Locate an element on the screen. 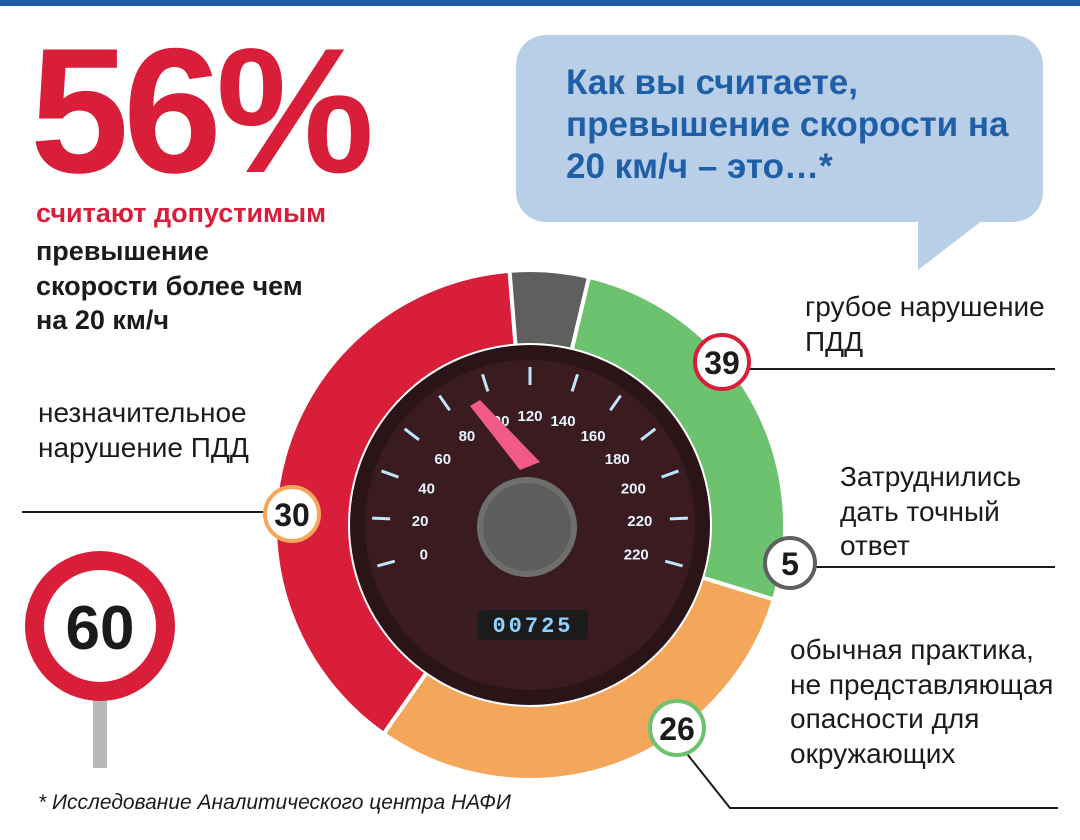 The image size is (1080, 840). headline-caption: превышение скорости более чем на 20 км/ч is located at coordinates (169, 286).